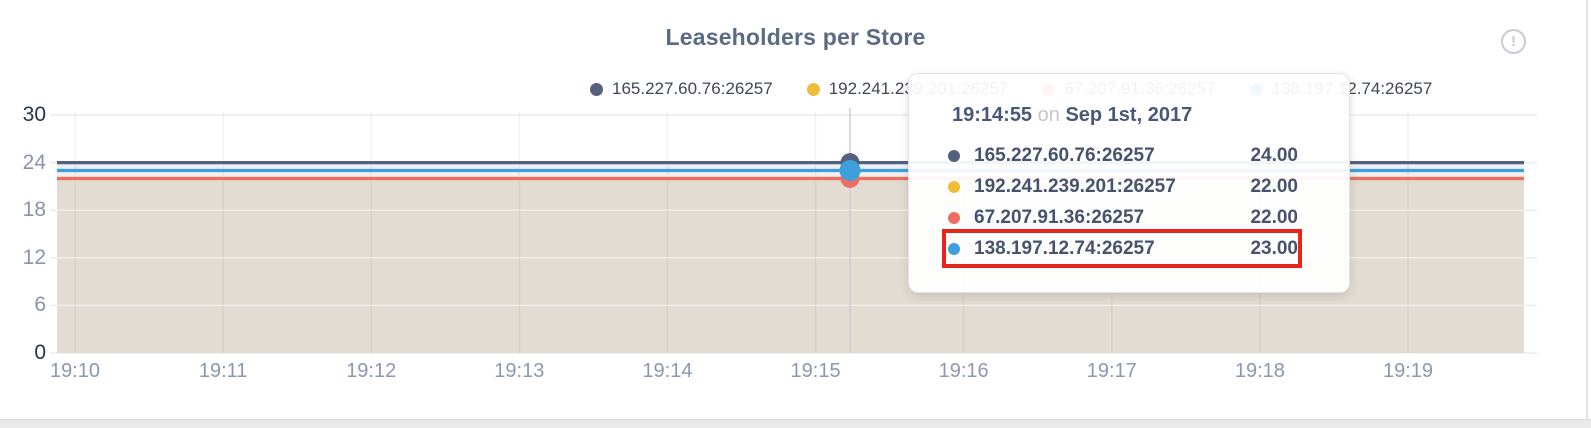 The height and width of the screenshot is (428, 1591). I want to click on tooltip-series-value: 24.00, so click(1274, 155).